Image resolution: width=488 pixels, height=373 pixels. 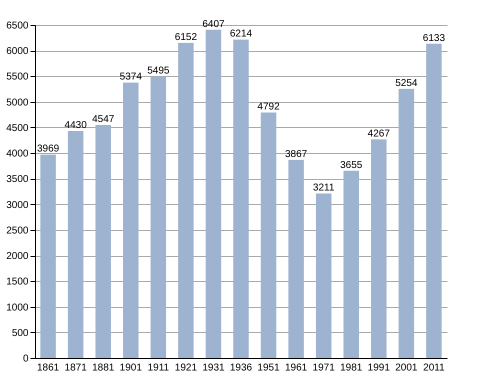 I want to click on x-tick-label: 1871, so click(x=76, y=367).